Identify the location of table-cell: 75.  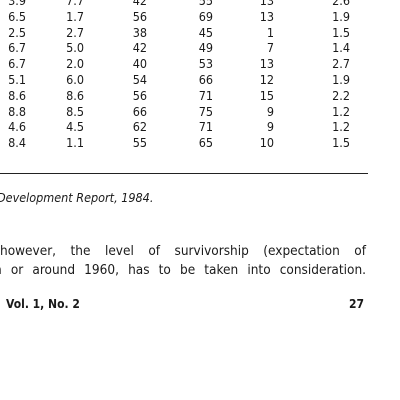
(206, 111).